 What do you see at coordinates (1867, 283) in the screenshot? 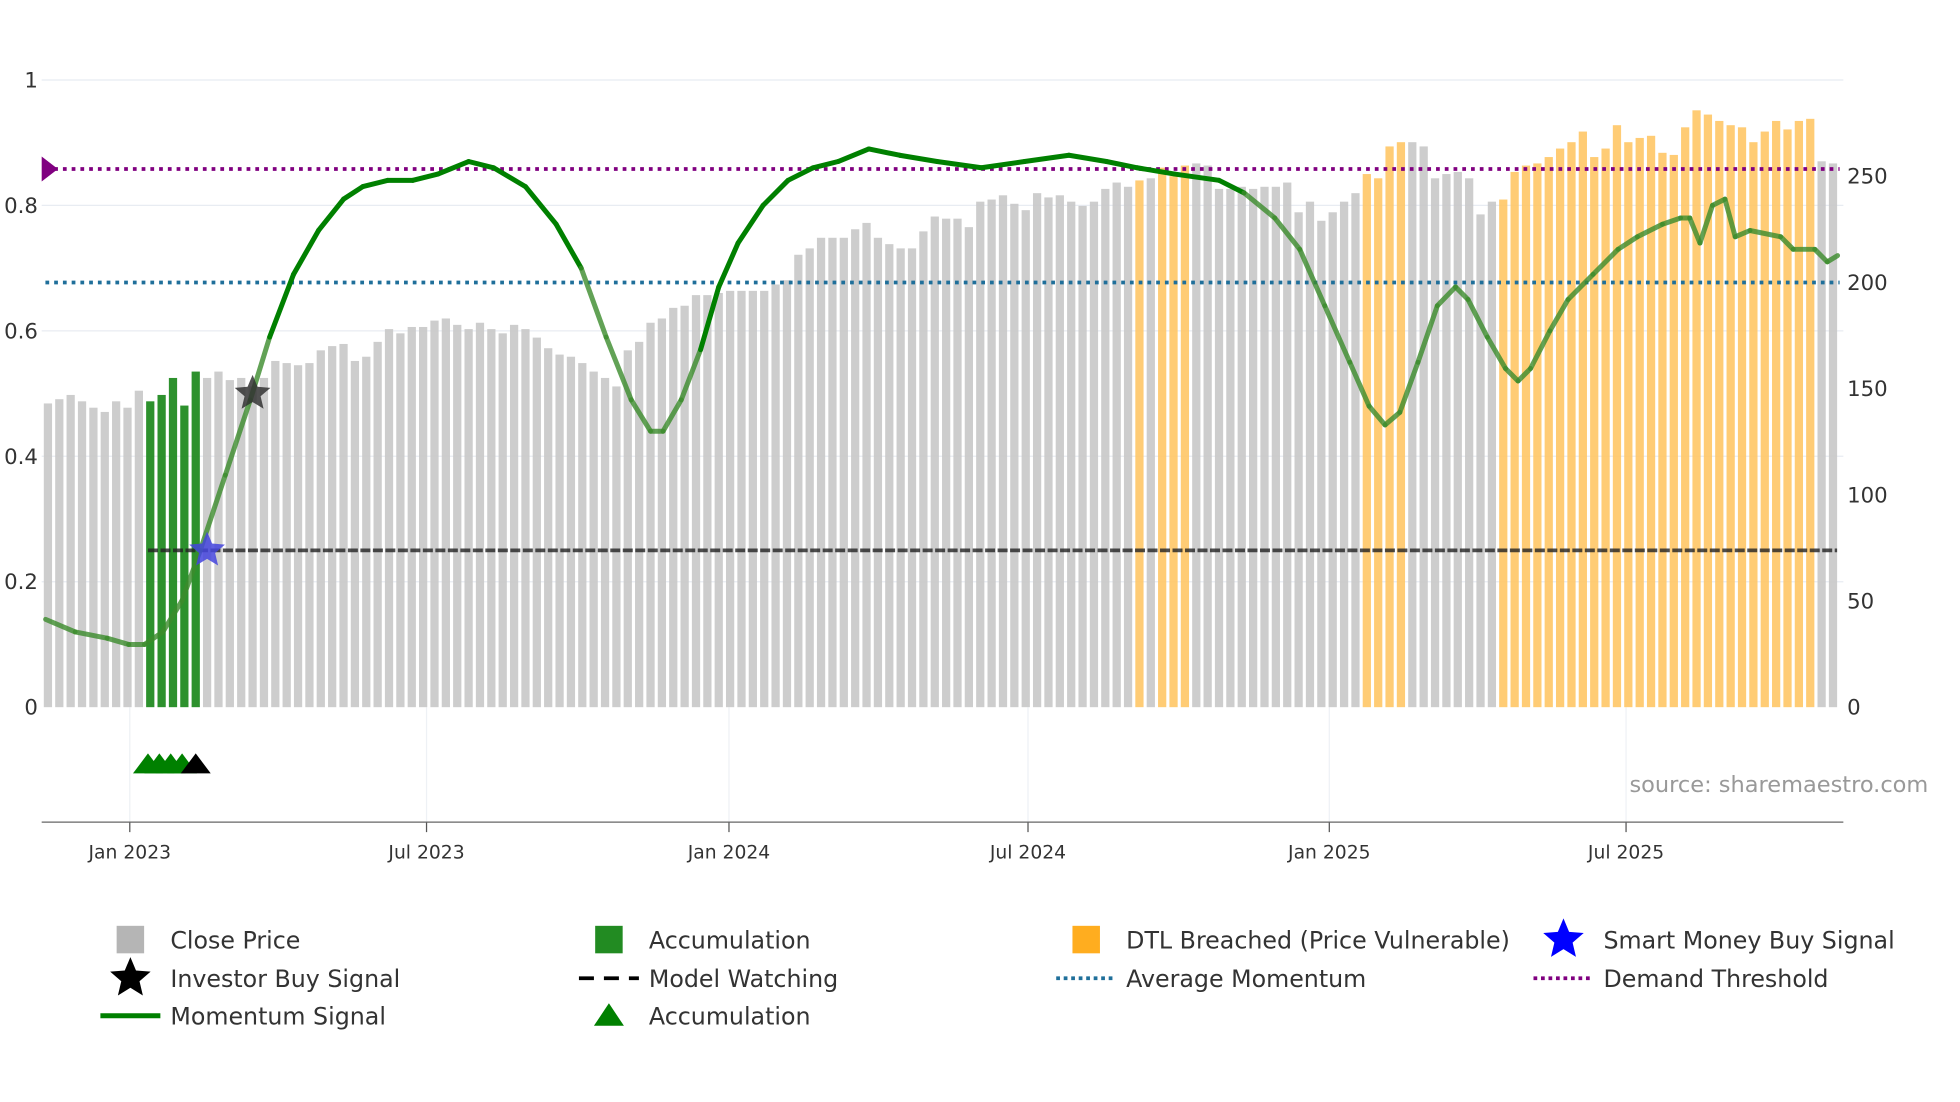
I see `right-tick-label: 200` at bounding box center [1867, 283].